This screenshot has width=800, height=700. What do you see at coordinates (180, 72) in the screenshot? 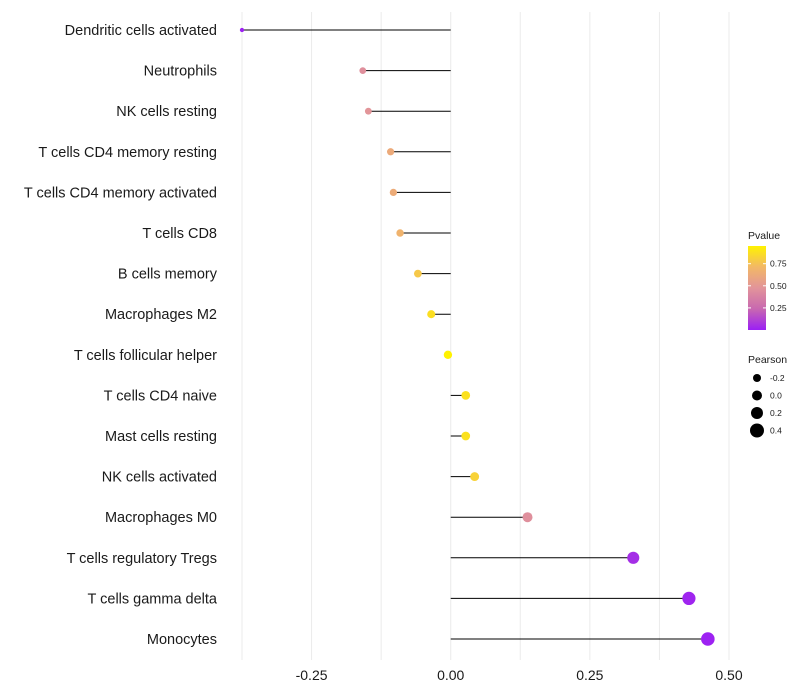
I see `category-label: Neutrophils` at bounding box center [180, 72].